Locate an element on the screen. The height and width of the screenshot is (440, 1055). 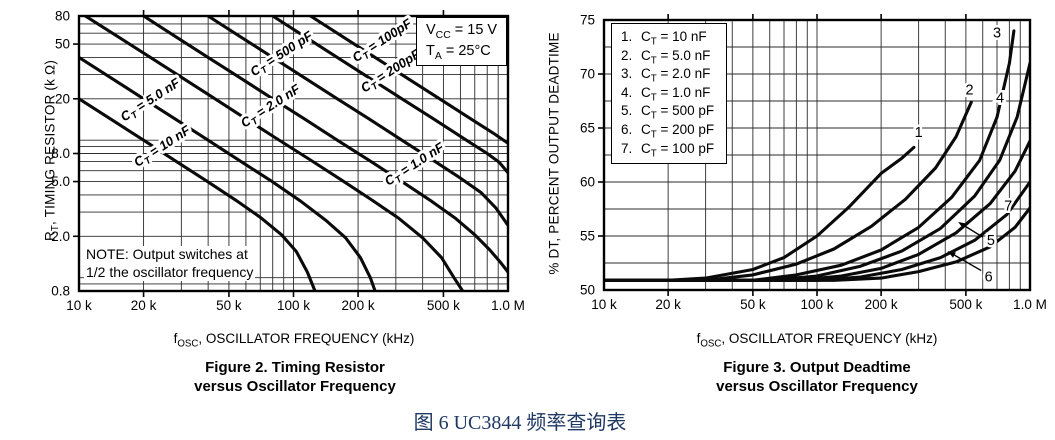
y-axis-label-text: R is located at coordinates (50, 236).